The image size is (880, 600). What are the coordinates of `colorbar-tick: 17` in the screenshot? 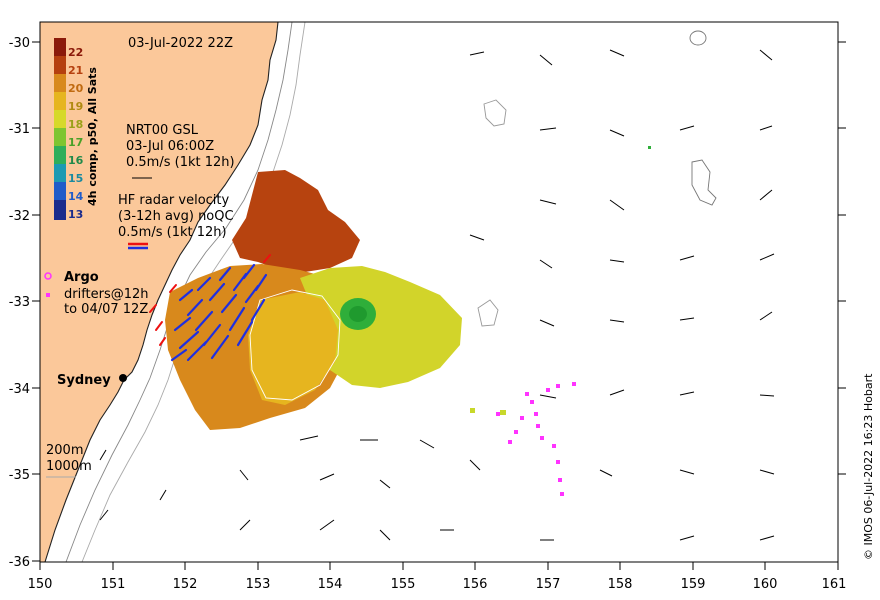 It's located at (75, 142).